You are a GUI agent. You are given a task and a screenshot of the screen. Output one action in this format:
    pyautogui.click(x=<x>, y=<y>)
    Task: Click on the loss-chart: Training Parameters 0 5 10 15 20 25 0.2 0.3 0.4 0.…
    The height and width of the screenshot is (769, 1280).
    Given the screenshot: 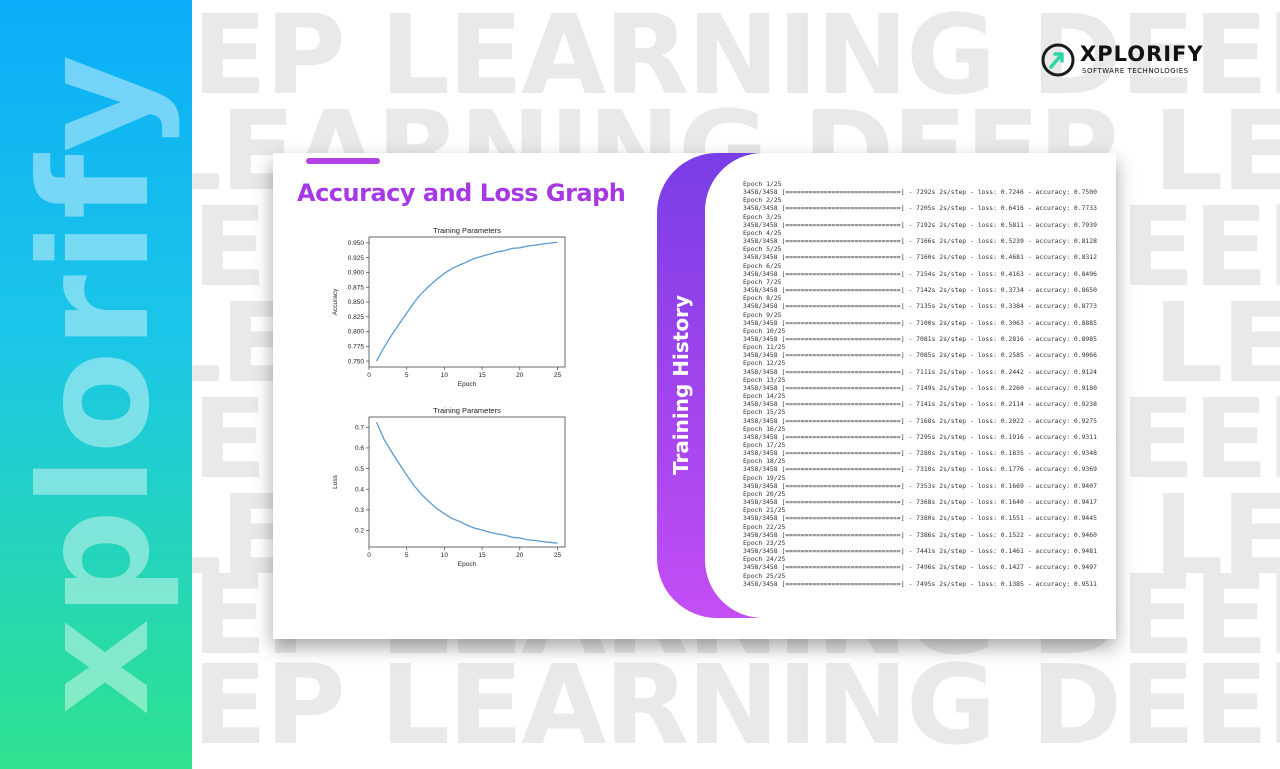 What is the action you would take?
    pyautogui.click(x=449, y=487)
    